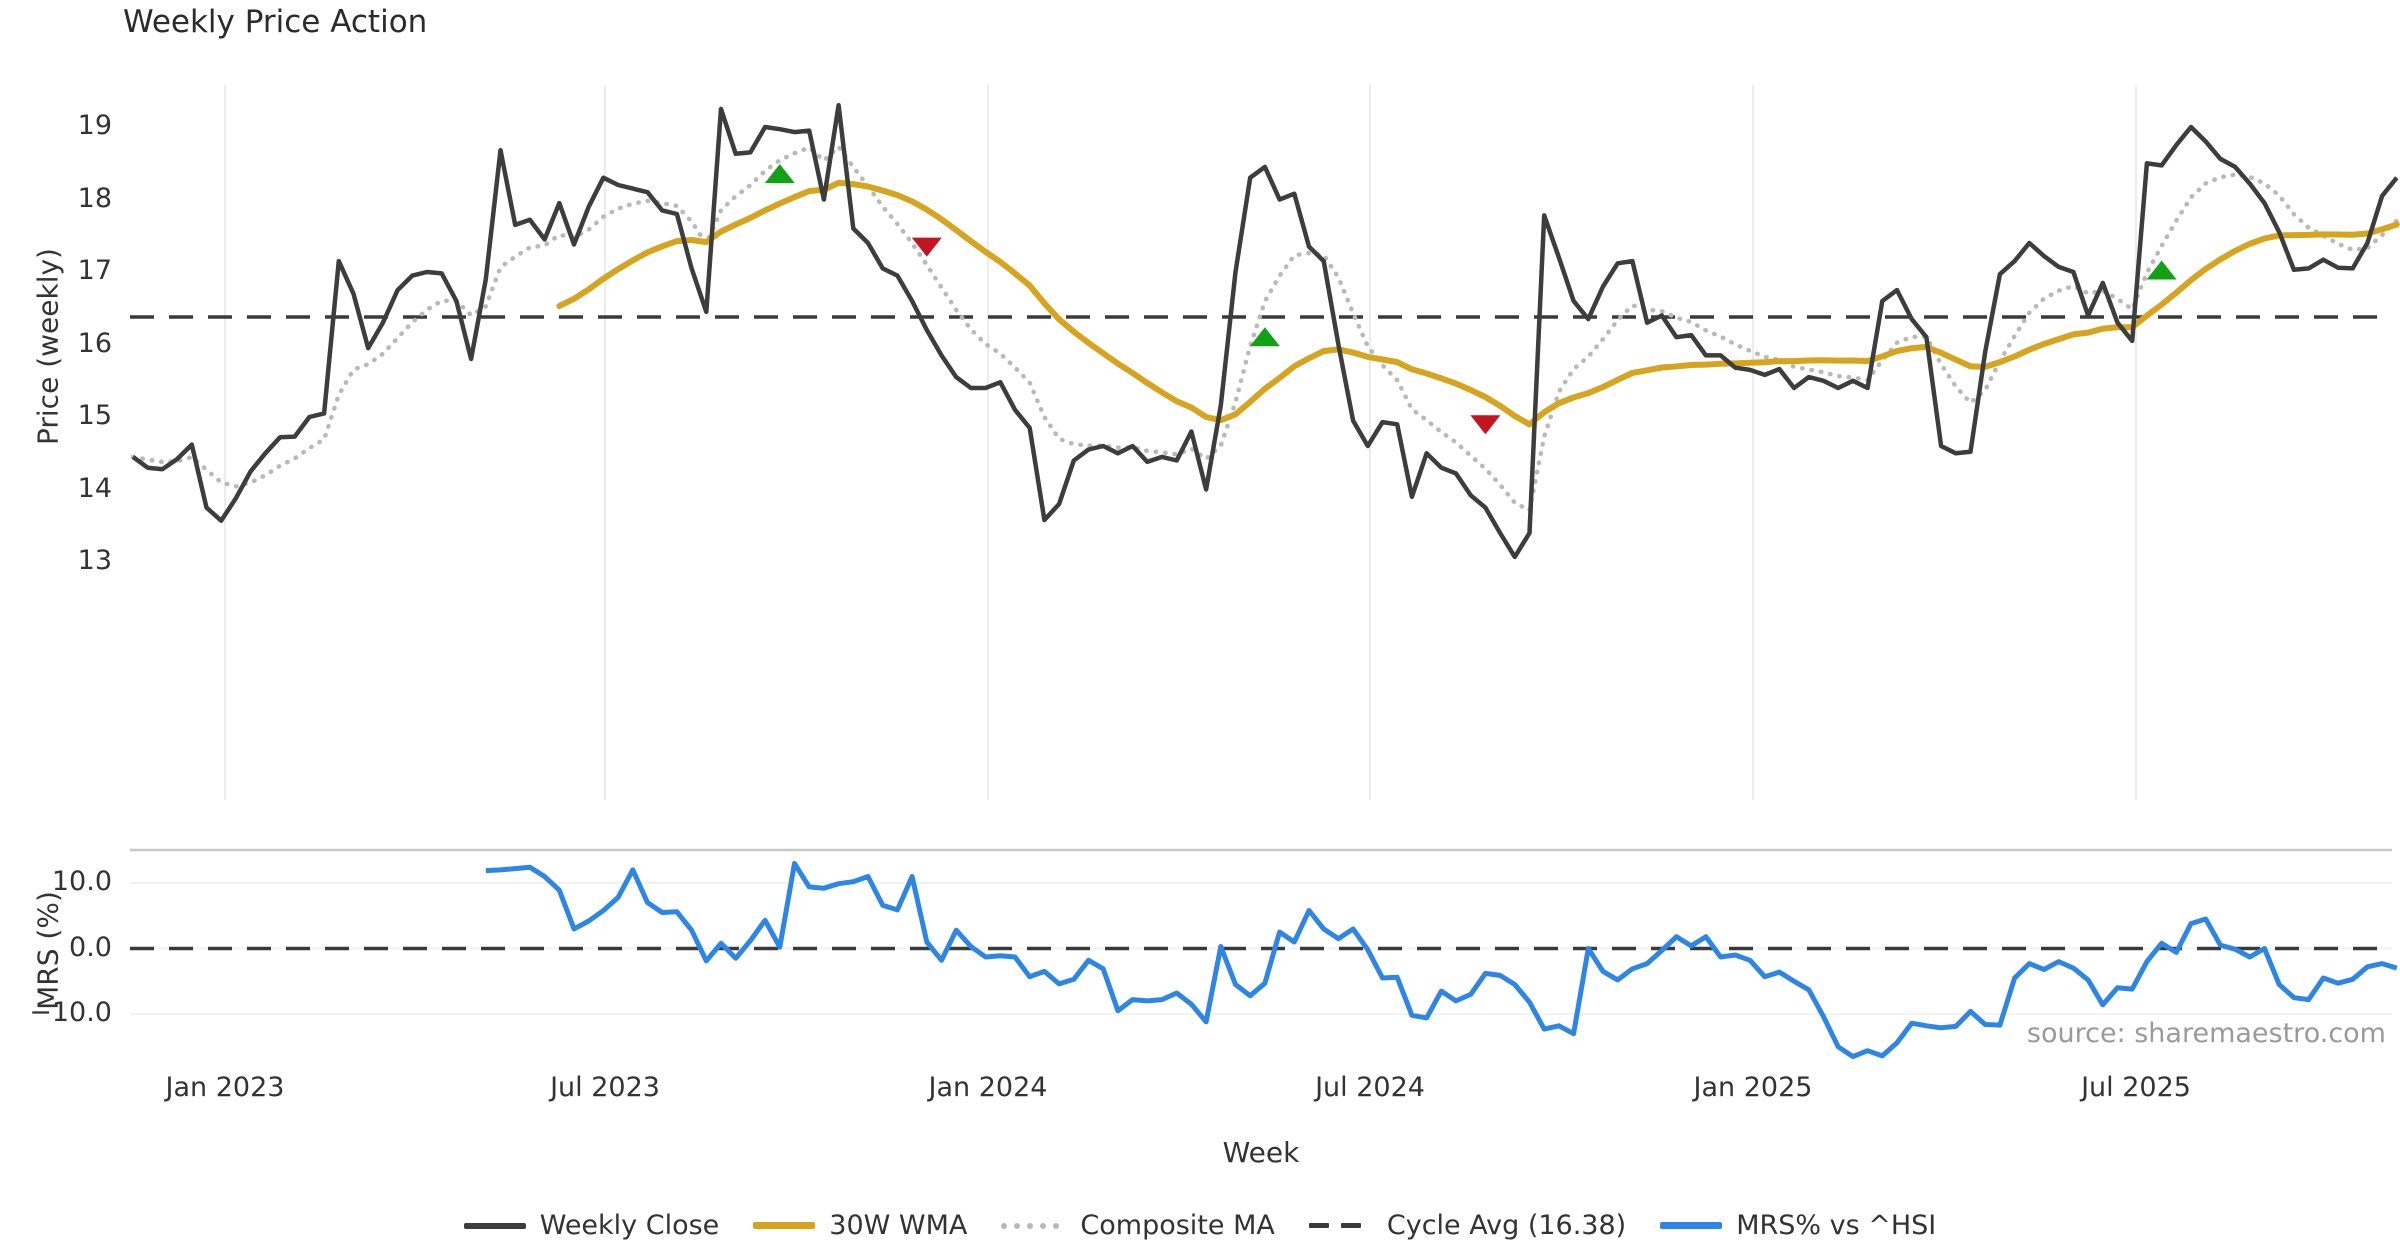 The image size is (2400, 1260). Describe the element at coordinates (2136, 1087) in the screenshot. I see `x-tick-label: Jul 2025` at that location.